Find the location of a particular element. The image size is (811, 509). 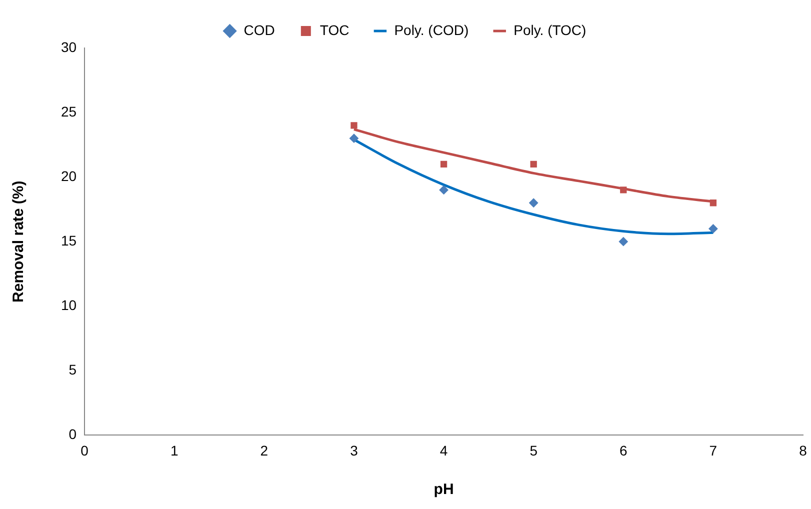

y-tick-label: 25 is located at coordinates (68, 111).